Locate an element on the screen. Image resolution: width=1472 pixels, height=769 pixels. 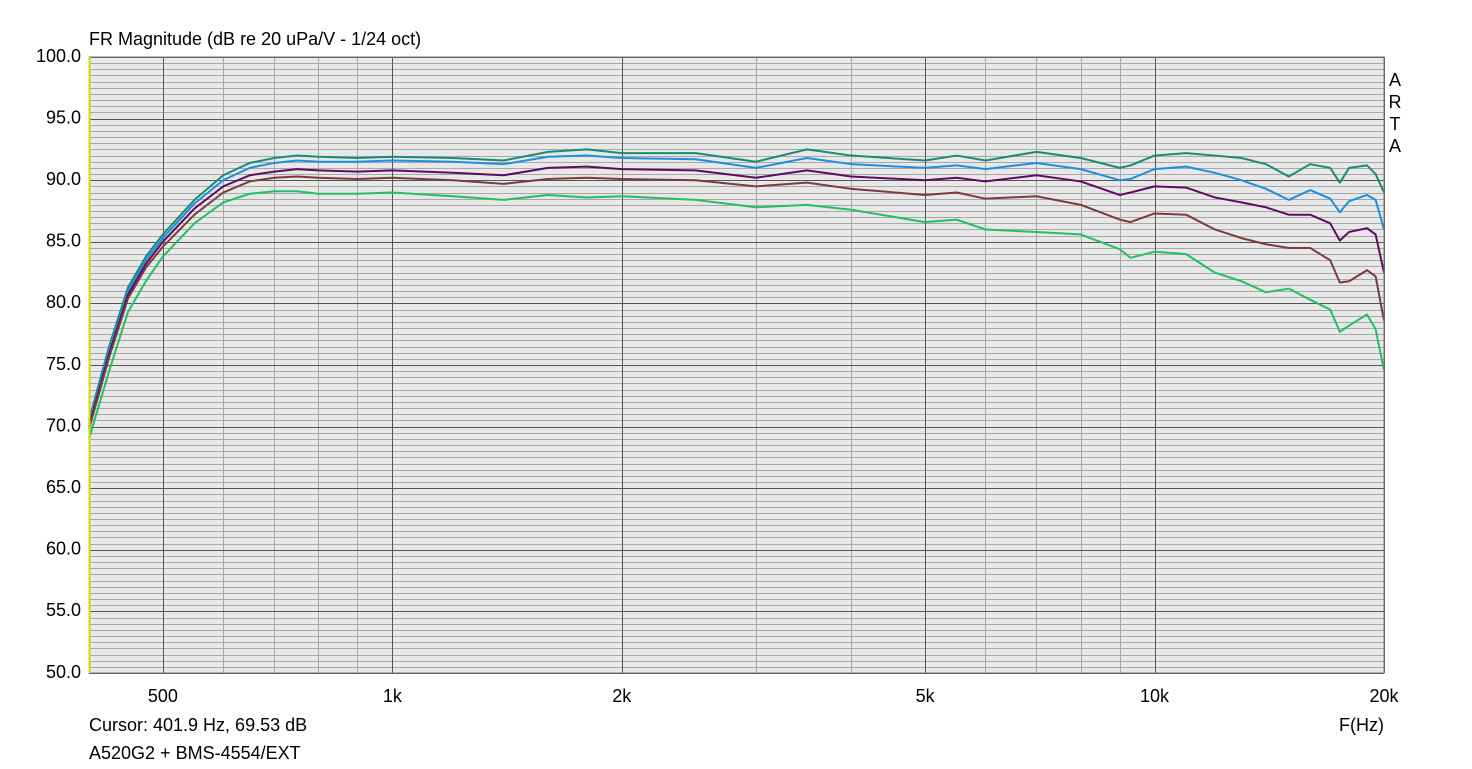
y-tick-label: 50.0 is located at coordinates (63, 672).